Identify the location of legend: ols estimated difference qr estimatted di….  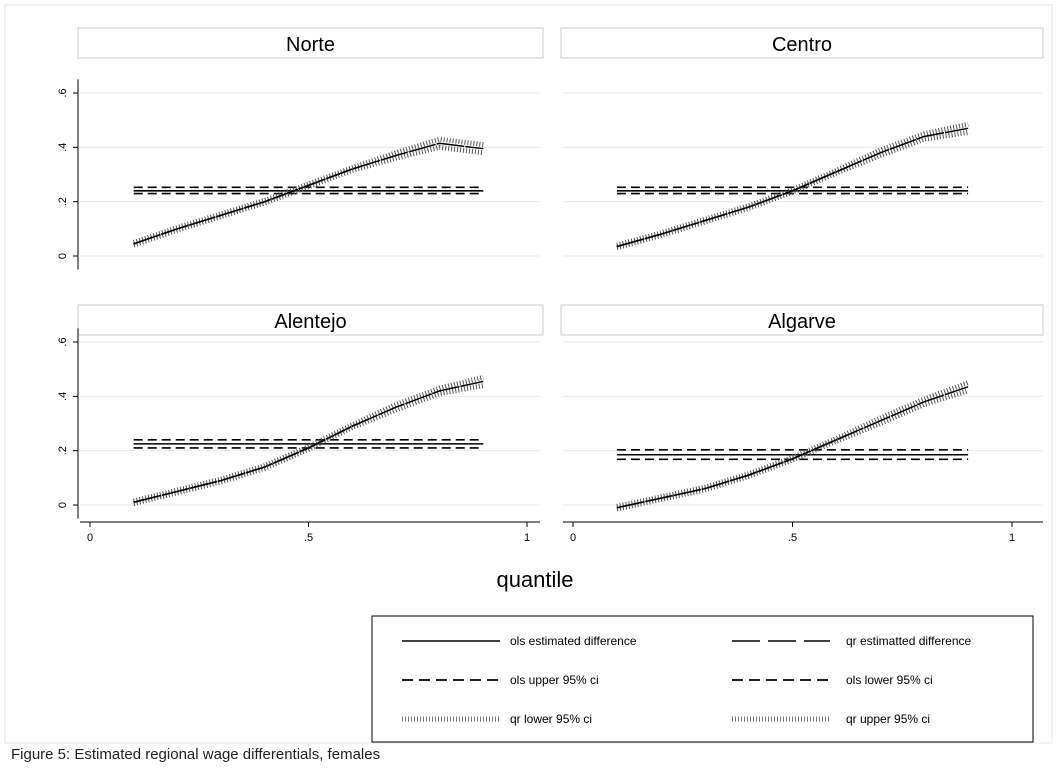
(702, 679).